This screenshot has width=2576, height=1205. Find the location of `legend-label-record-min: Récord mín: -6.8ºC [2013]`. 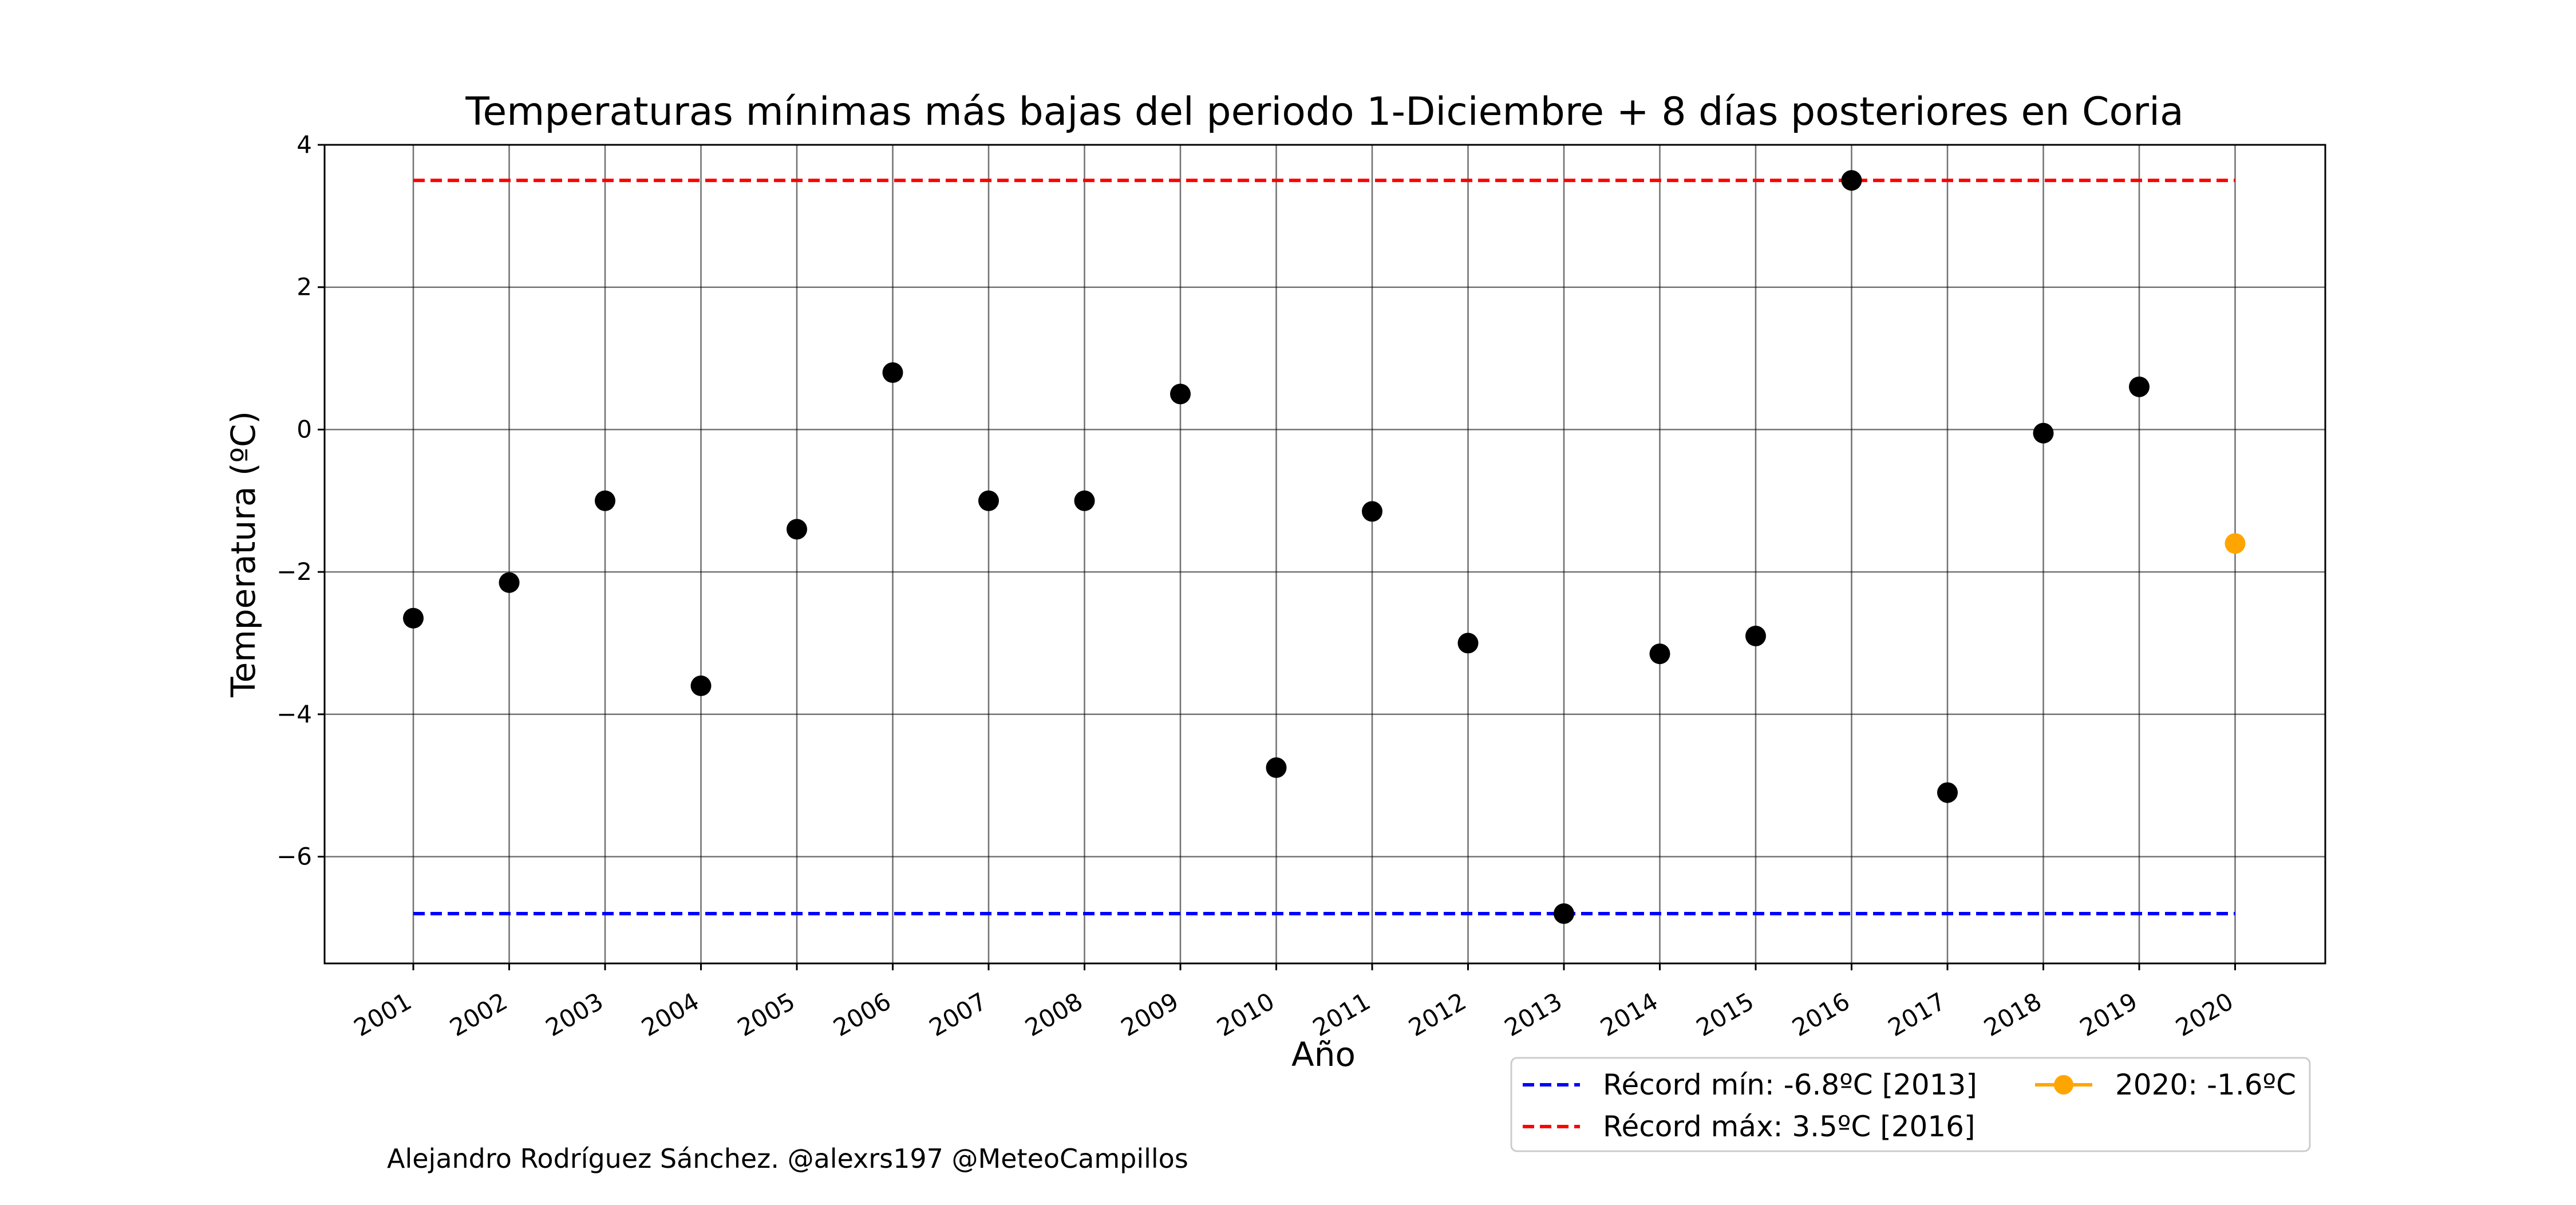

legend-label-record-min: Récord mín: -6.8ºC [2013] is located at coordinates (1790, 1084).